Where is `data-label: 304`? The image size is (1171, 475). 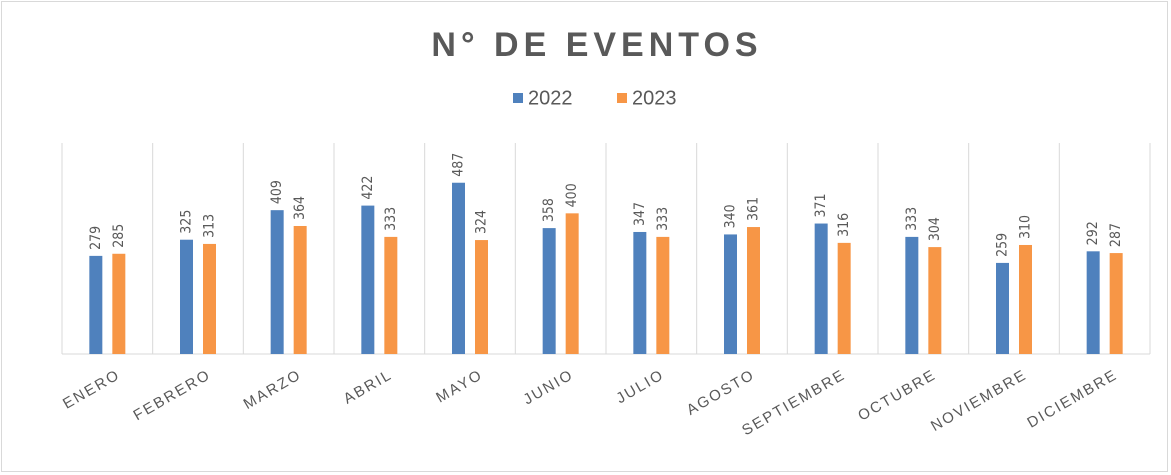 data-label: 304 is located at coordinates (935, 229).